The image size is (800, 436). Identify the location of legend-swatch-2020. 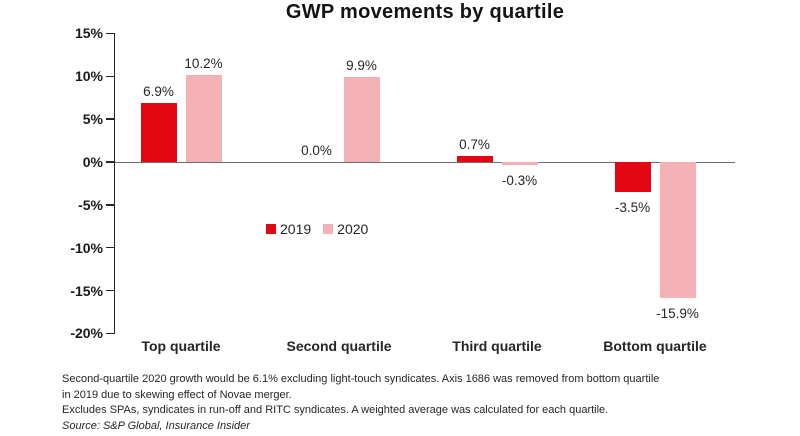
(328, 229).